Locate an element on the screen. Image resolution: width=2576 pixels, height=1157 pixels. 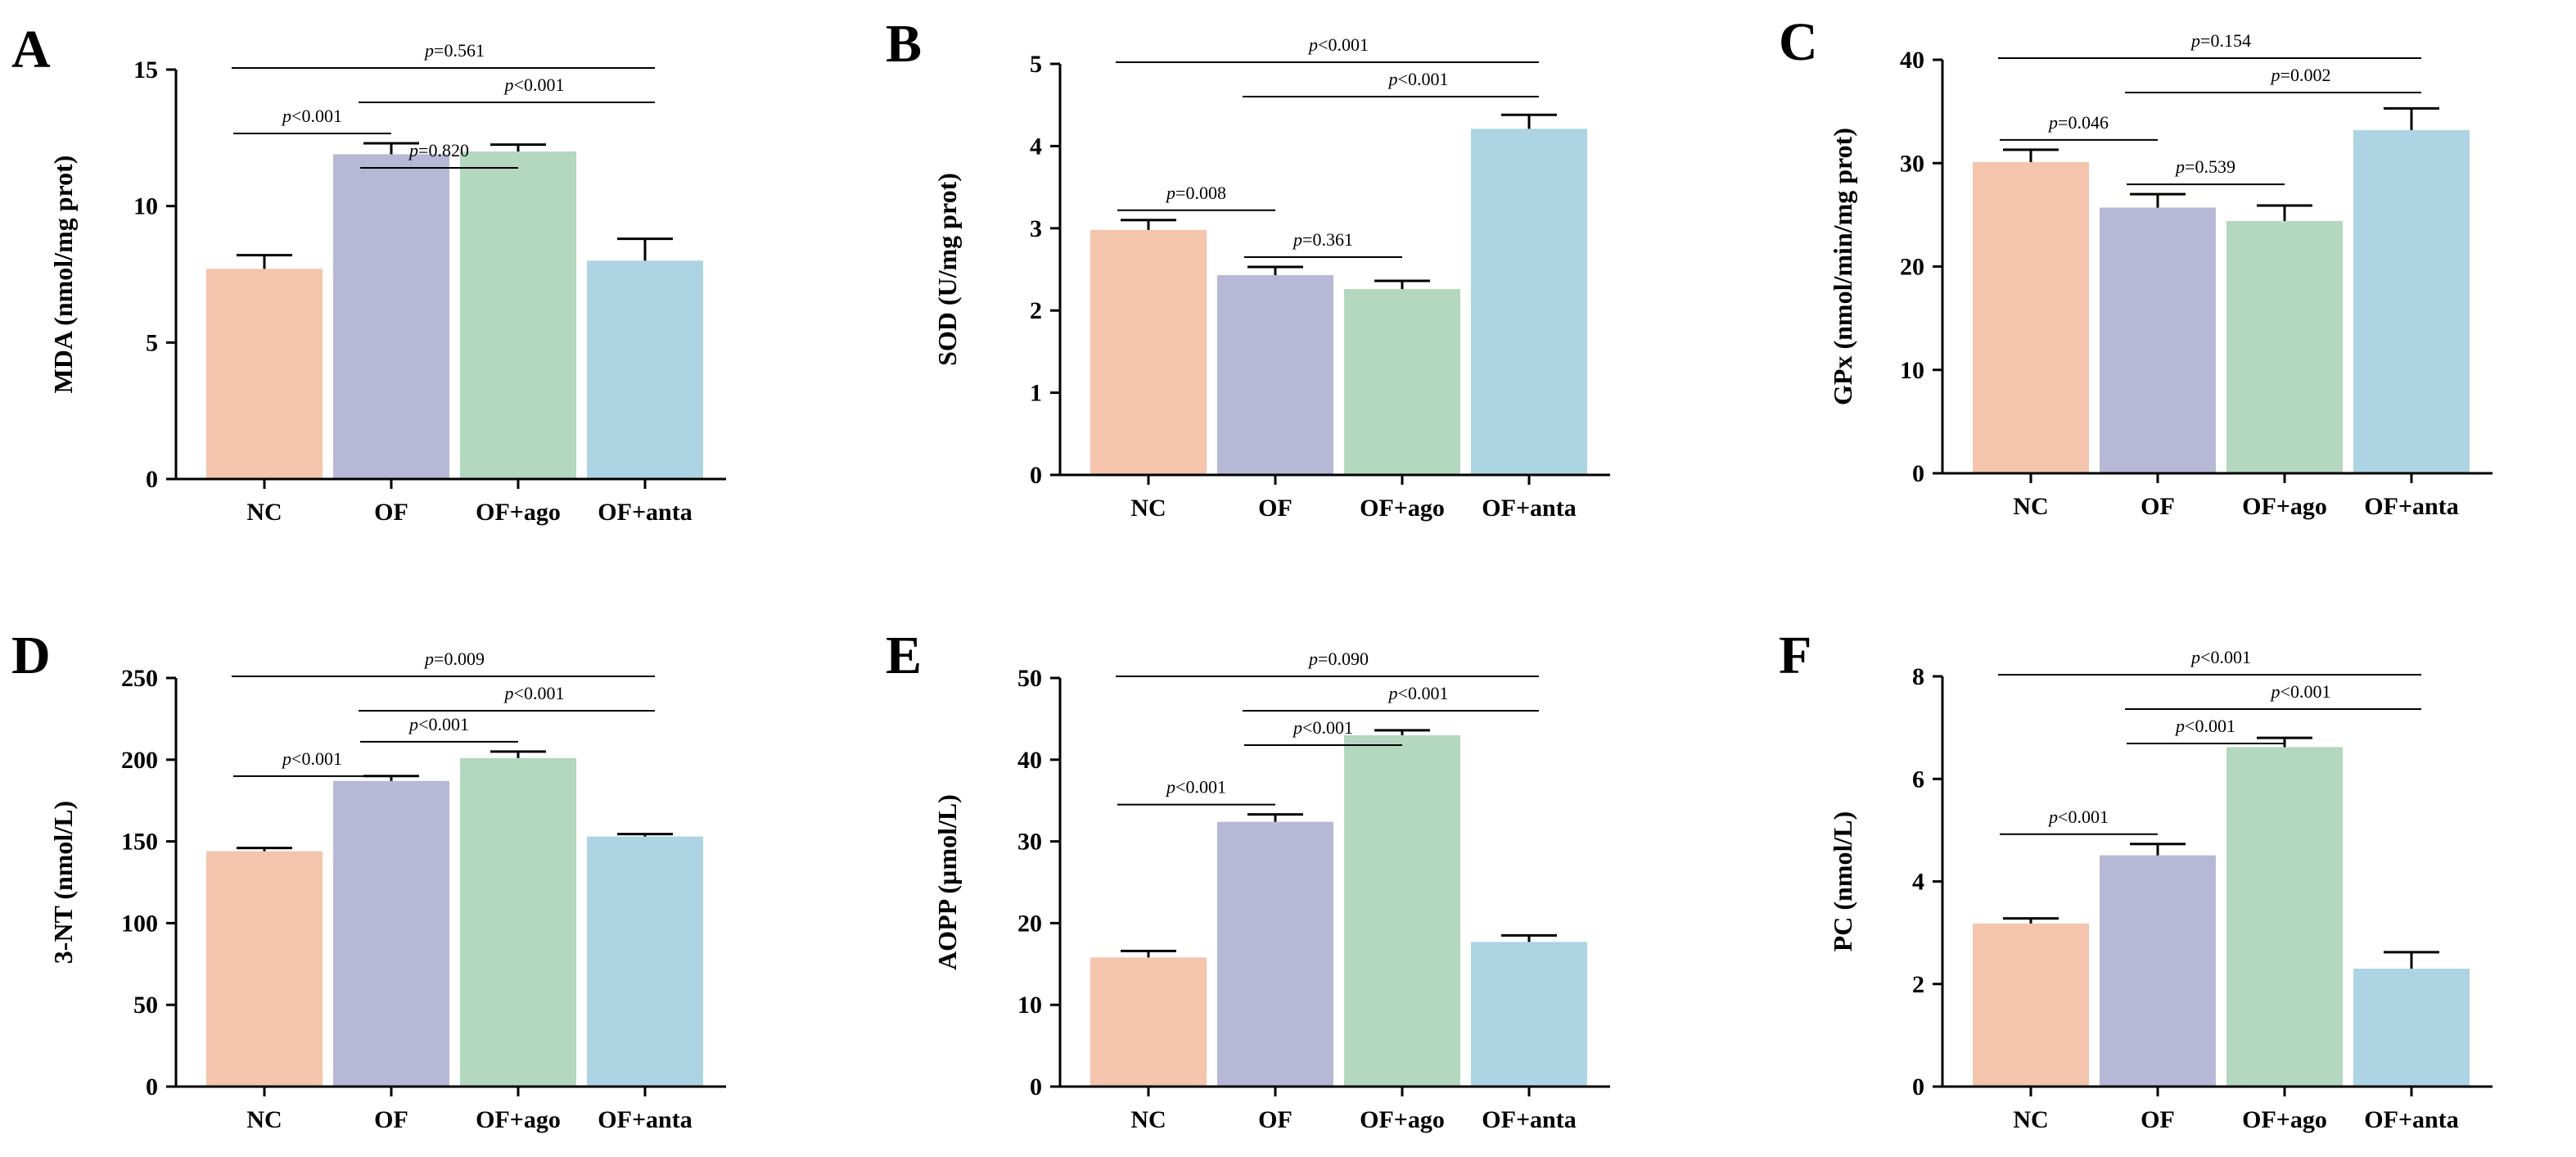
significance-label: p=0.561 is located at coordinates (454, 50).